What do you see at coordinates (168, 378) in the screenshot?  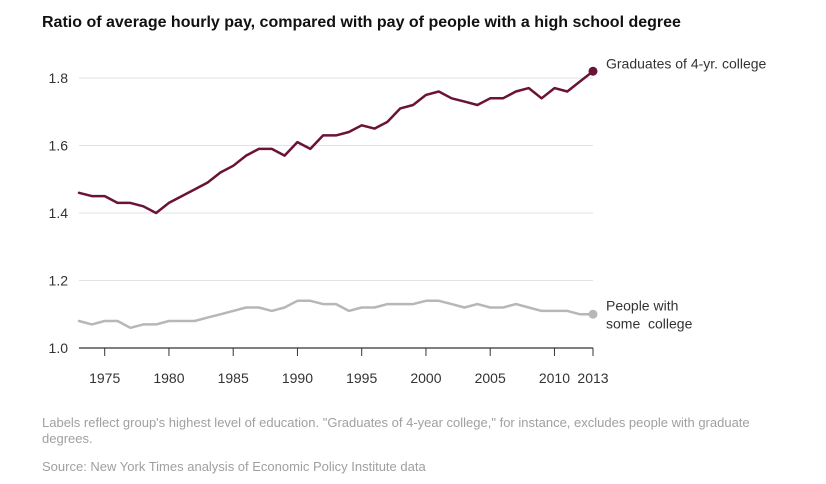 I see `x-tick-label: 1980` at bounding box center [168, 378].